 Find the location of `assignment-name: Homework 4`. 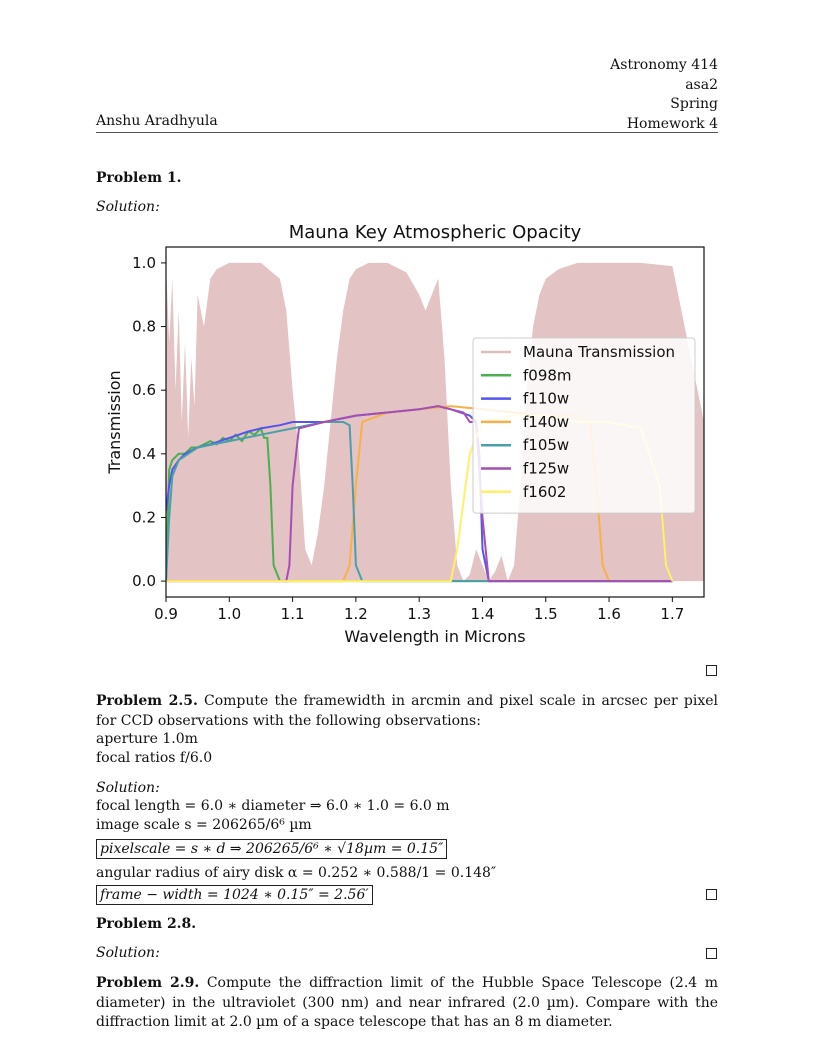

assignment-name: Homework 4 is located at coordinates (672, 123).